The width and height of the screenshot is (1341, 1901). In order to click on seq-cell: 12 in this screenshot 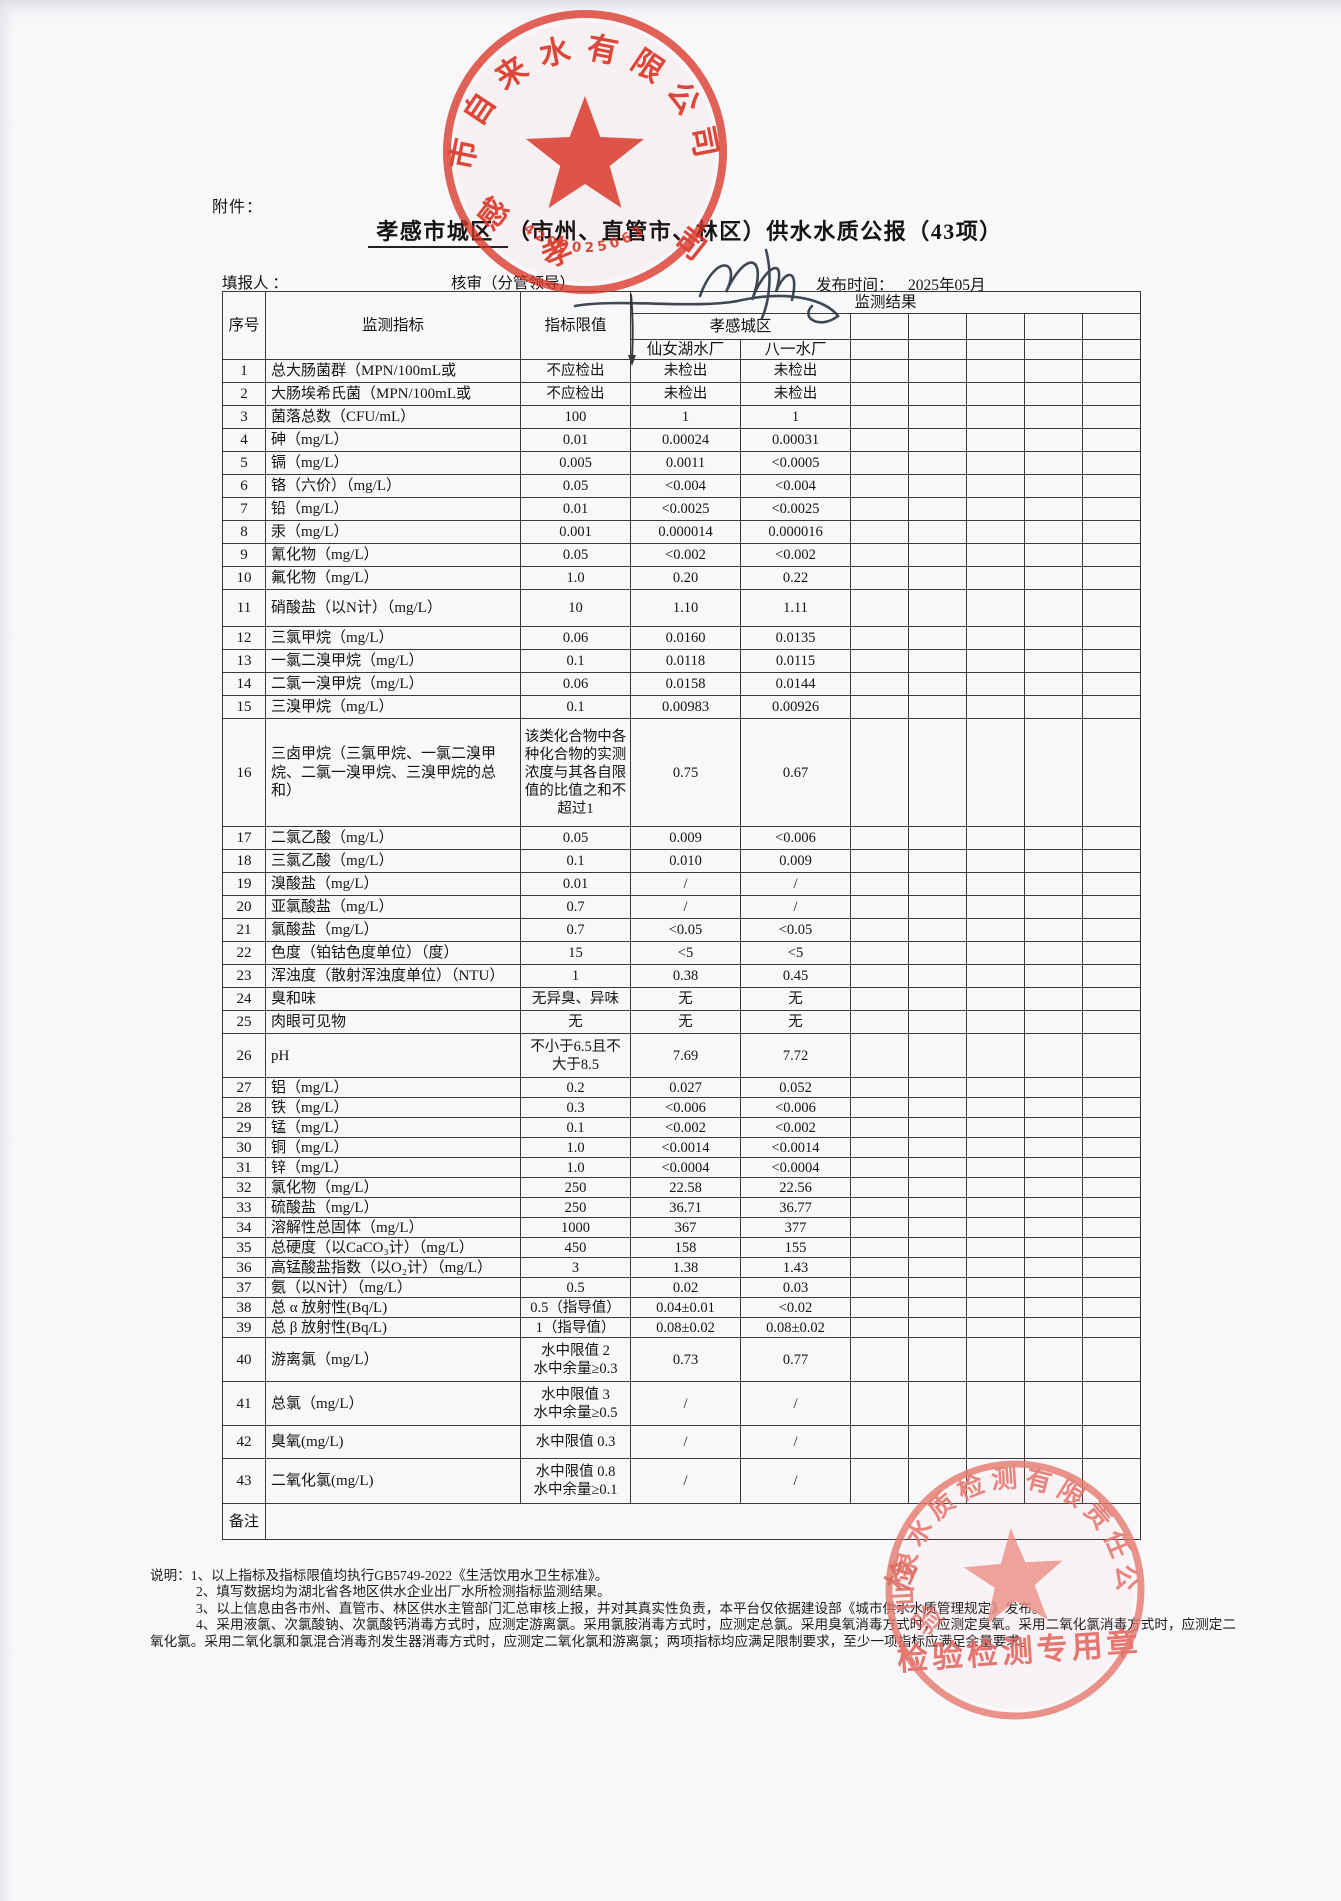, I will do `click(244, 638)`.